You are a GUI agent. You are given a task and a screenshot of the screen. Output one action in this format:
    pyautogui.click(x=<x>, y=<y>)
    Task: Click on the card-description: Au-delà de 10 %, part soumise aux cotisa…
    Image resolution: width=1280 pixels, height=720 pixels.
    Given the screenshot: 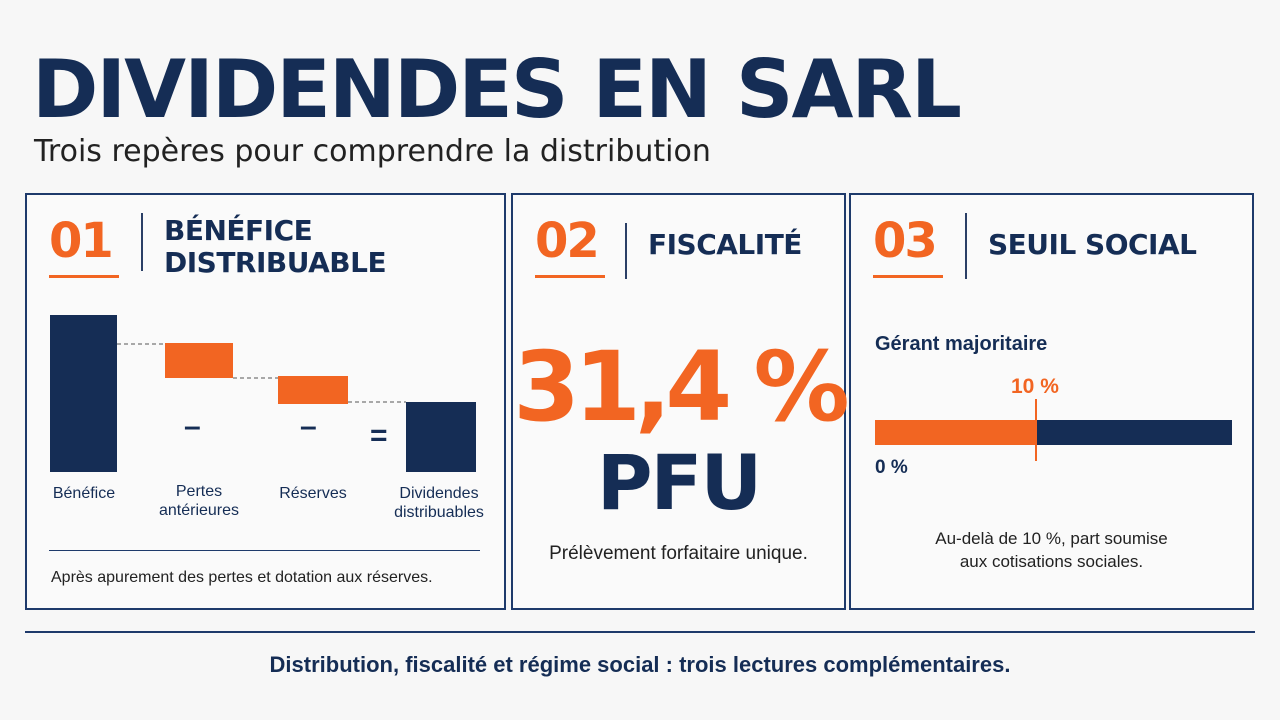 What is the action you would take?
    pyautogui.click(x=1051, y=550)
    